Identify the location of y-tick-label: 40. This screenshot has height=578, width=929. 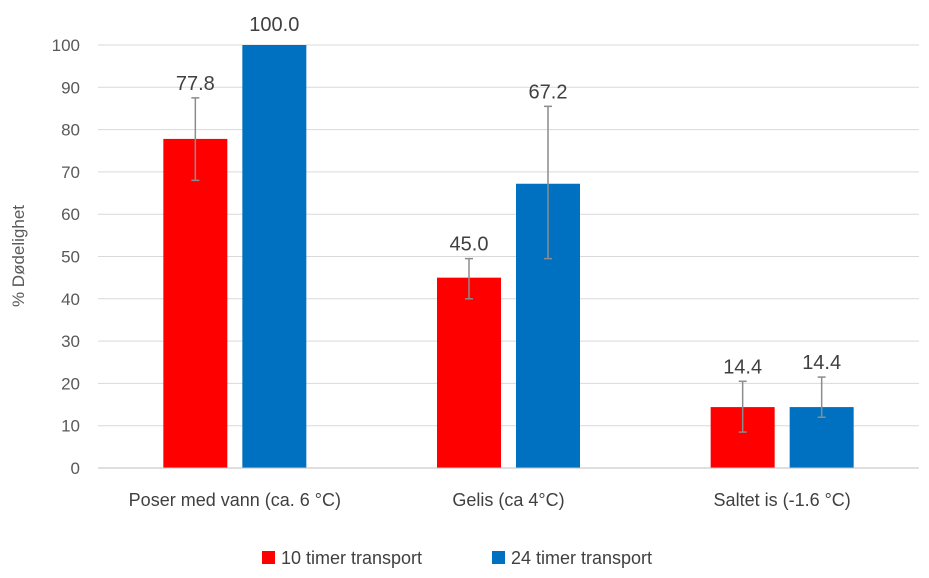
(70, 299).